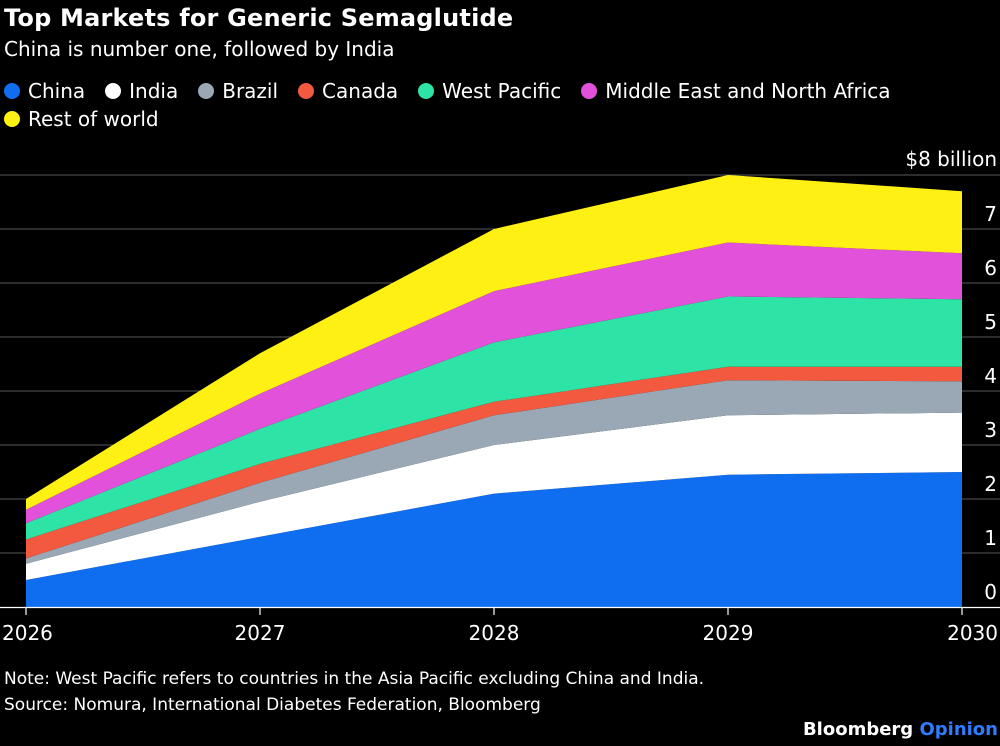 This screenshot has height=746, width=1000. I want to click on legend-label: Middle East and North Africa, so click(748, 91).